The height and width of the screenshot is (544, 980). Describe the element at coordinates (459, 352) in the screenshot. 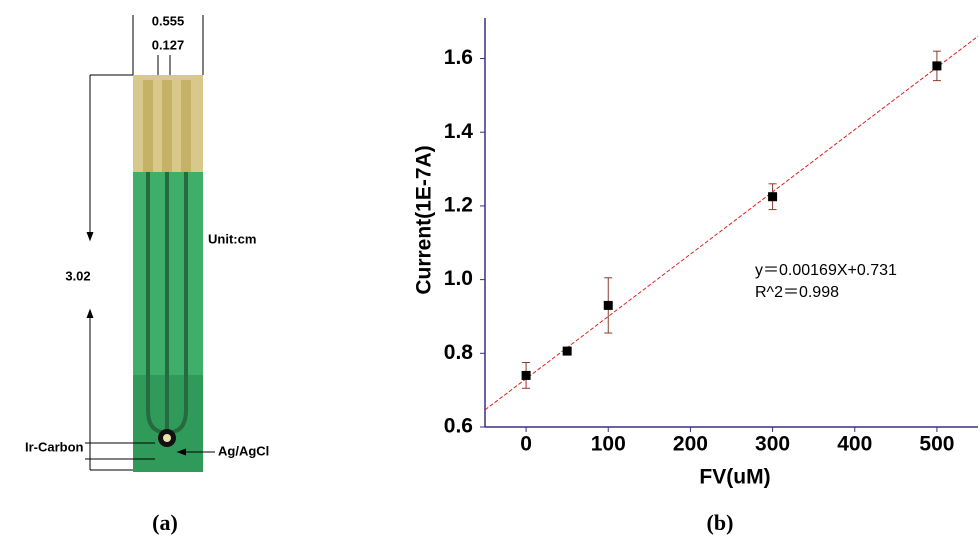

I see `y-tick-label: 0.8` at that location.